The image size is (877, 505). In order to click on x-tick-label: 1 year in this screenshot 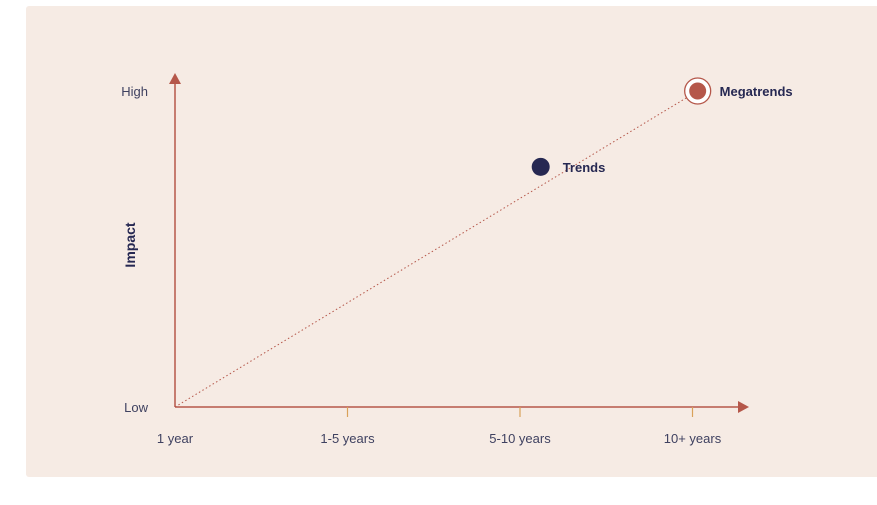, I will do `click(175, 438)`.